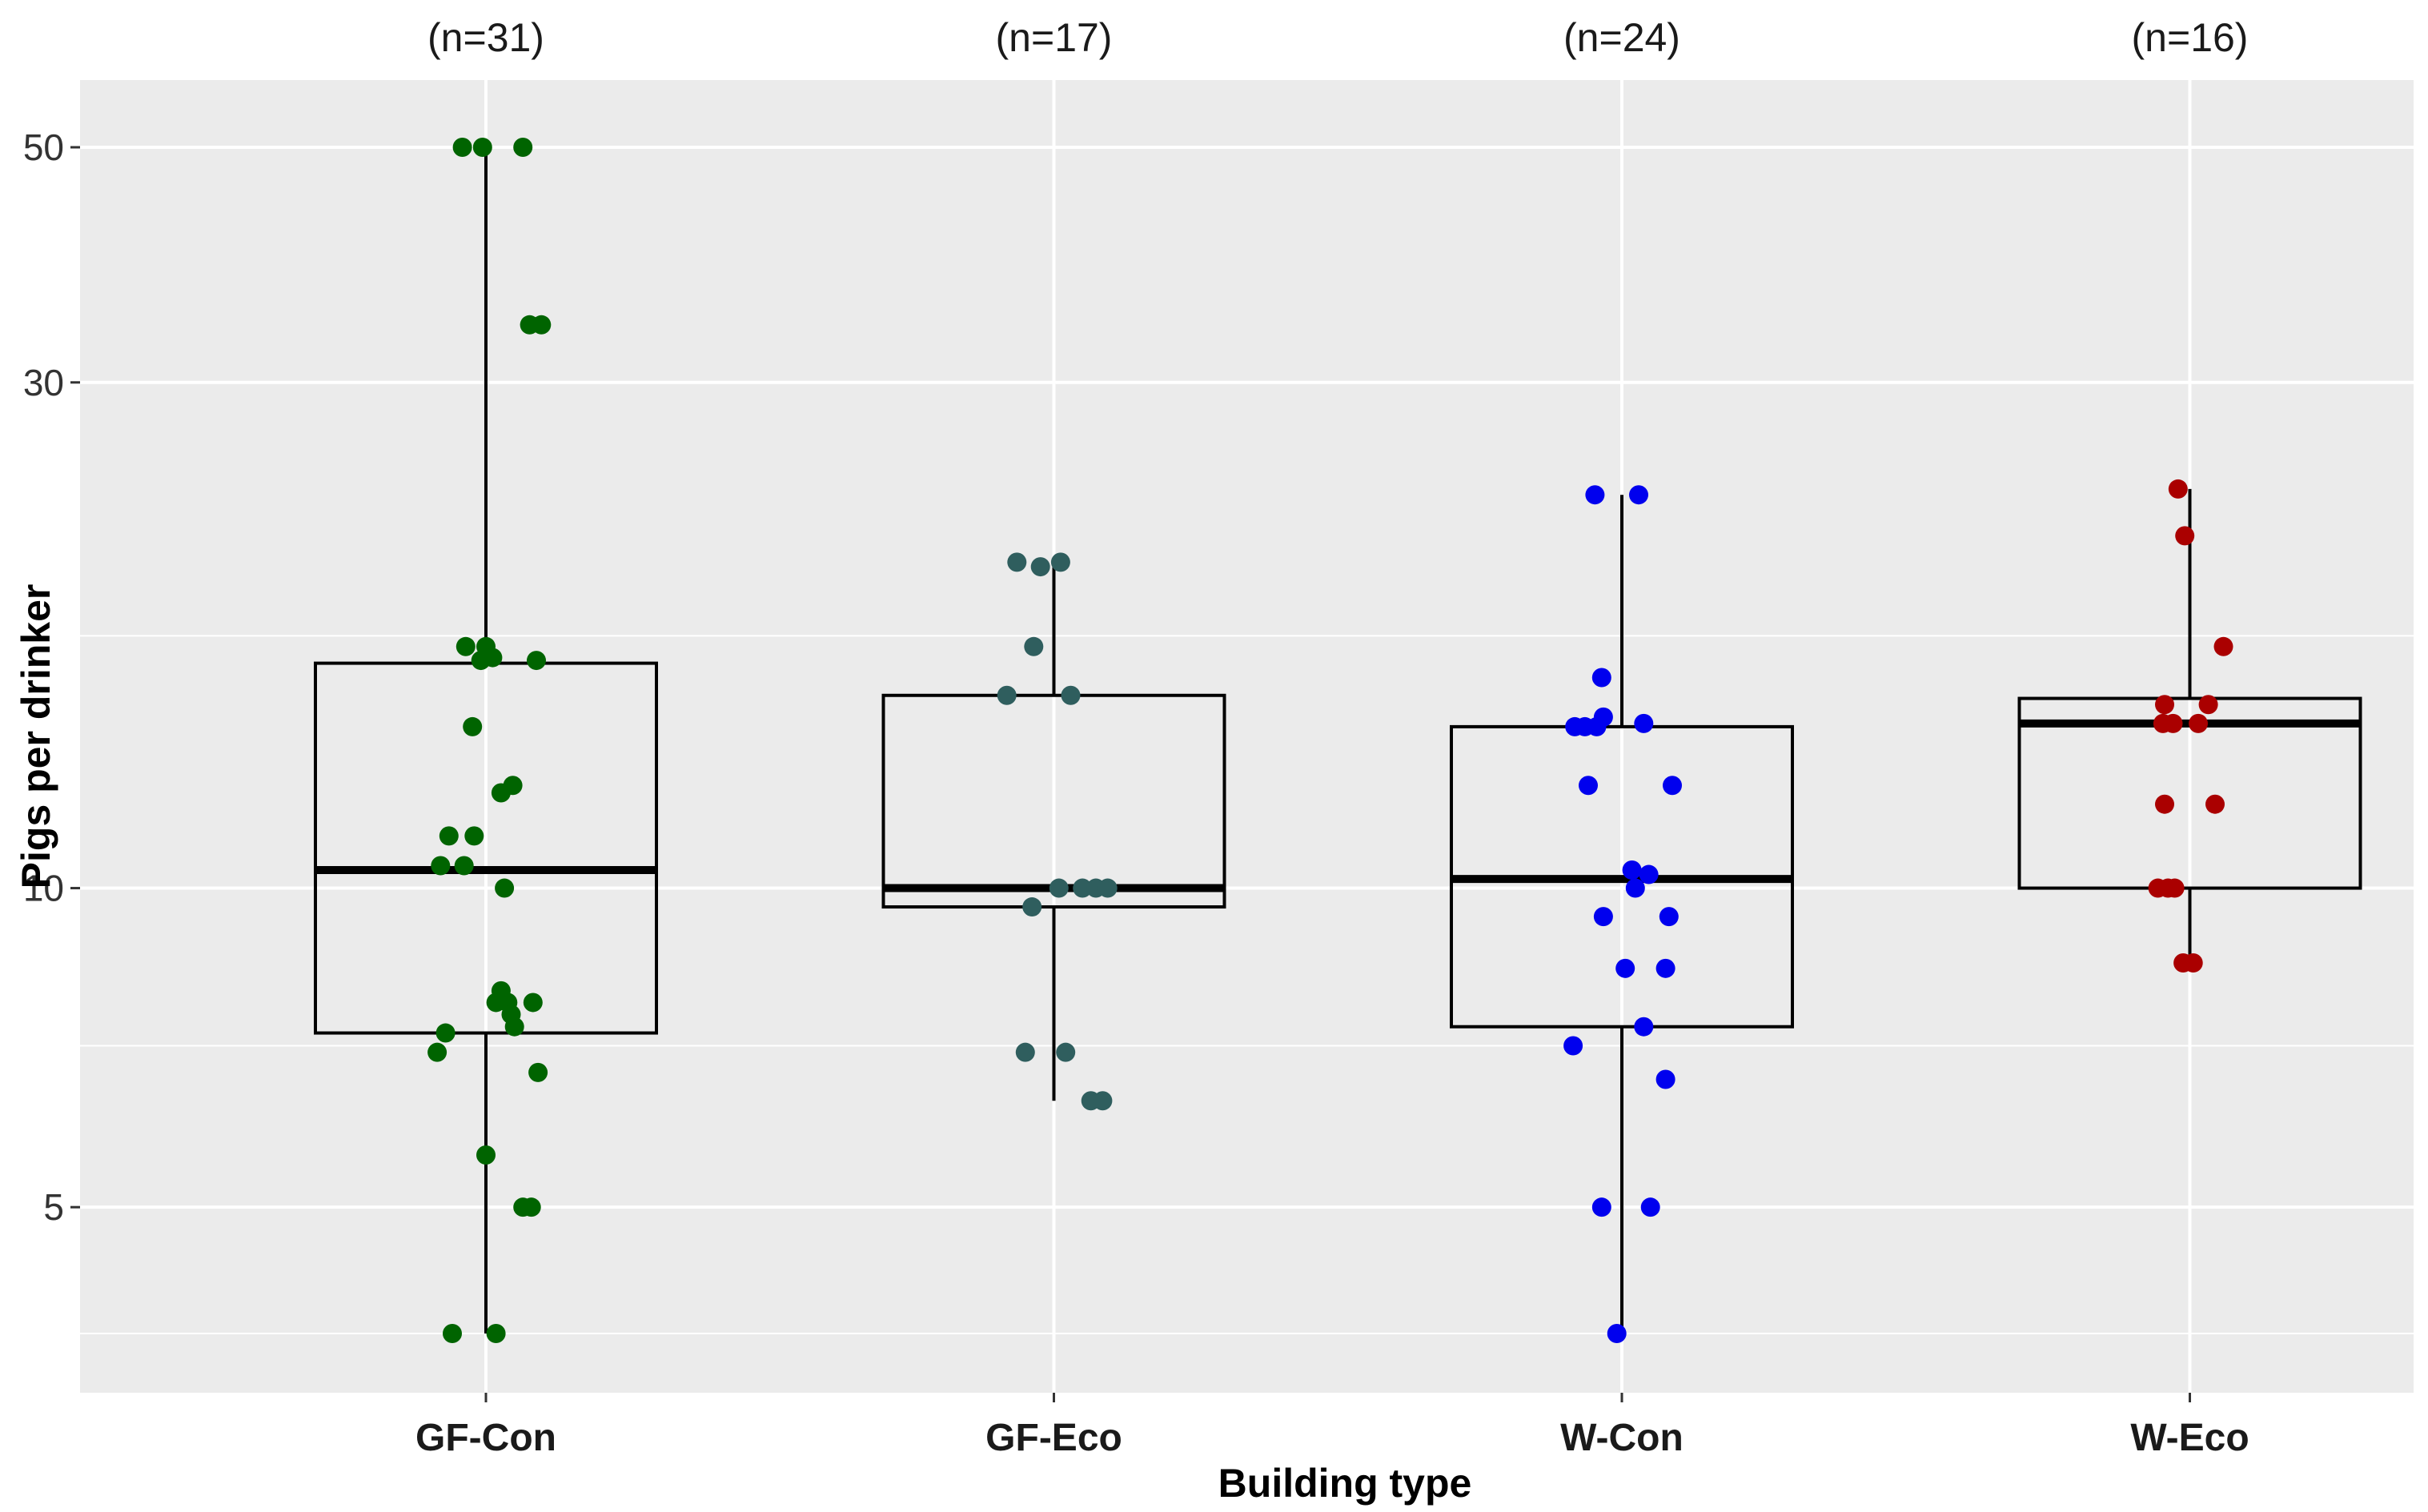 The height and width of the screenshot is (1512, 2428). What do you see at coordinates (2190, 38) in the screenshot?
I see `sample-size-label: (n=16)` at bounding box center [2190, 38].